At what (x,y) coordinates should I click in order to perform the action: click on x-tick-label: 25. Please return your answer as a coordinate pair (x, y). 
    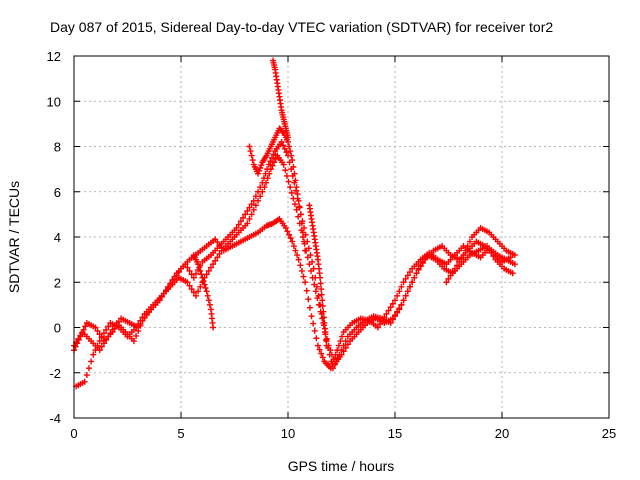
    Looking at the image, I should click on (609, 433).